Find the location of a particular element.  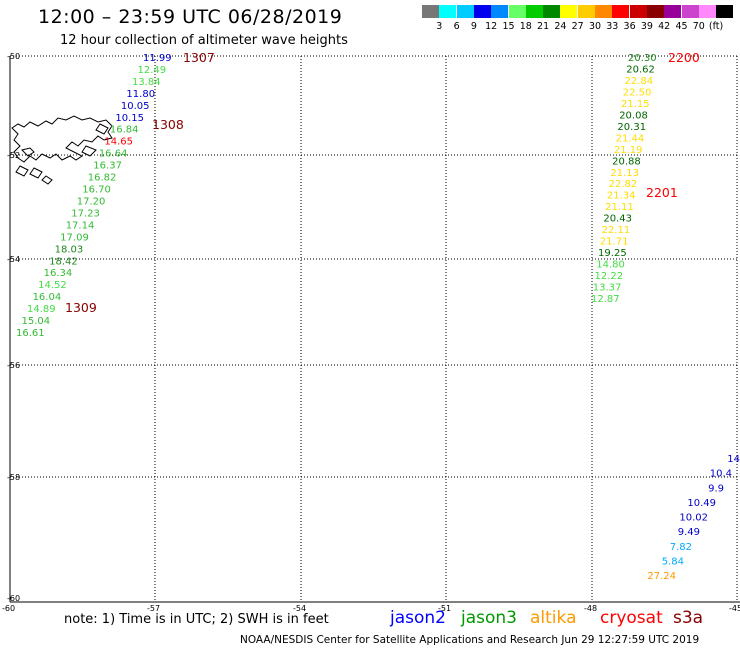

west-track-value: 16.37 is located at coordinates (107, 166).